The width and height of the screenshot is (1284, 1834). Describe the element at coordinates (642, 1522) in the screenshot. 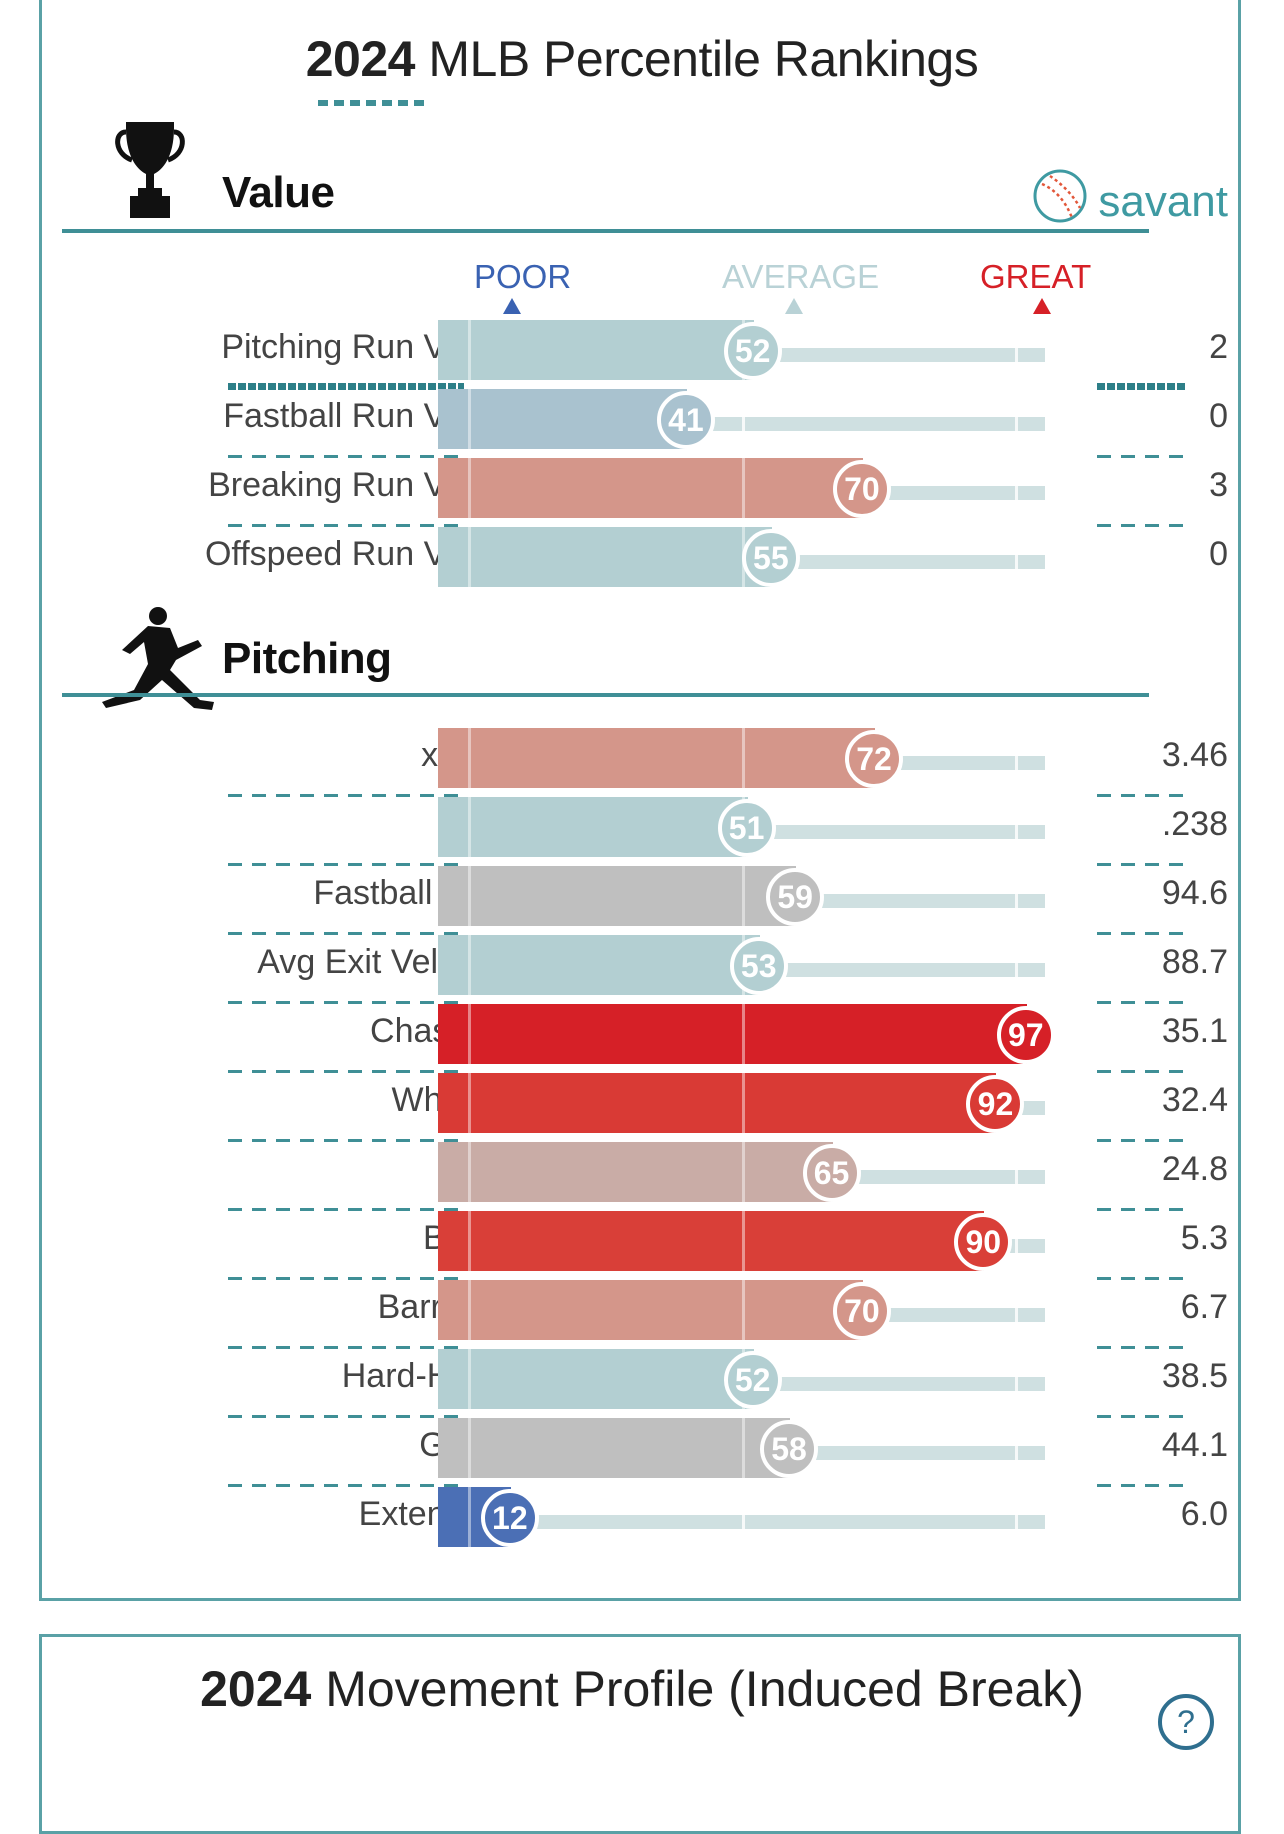

I see `metric-row: Extension 12 6.0` at that location.